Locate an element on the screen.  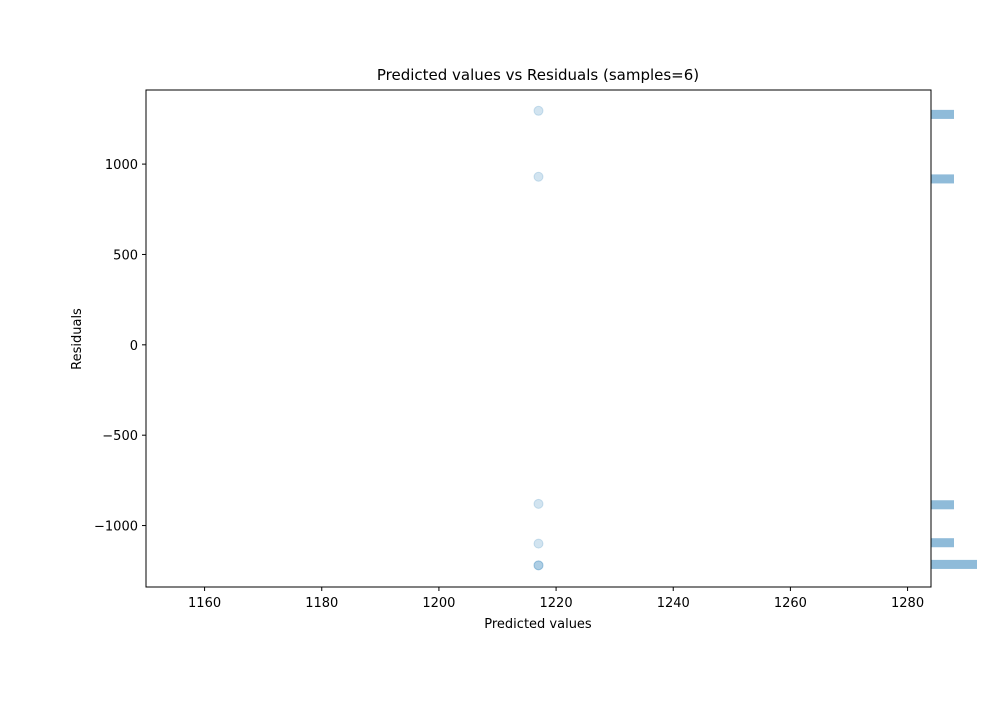
y-tick-label-4: 1000 is located at coordinates (121, 165).